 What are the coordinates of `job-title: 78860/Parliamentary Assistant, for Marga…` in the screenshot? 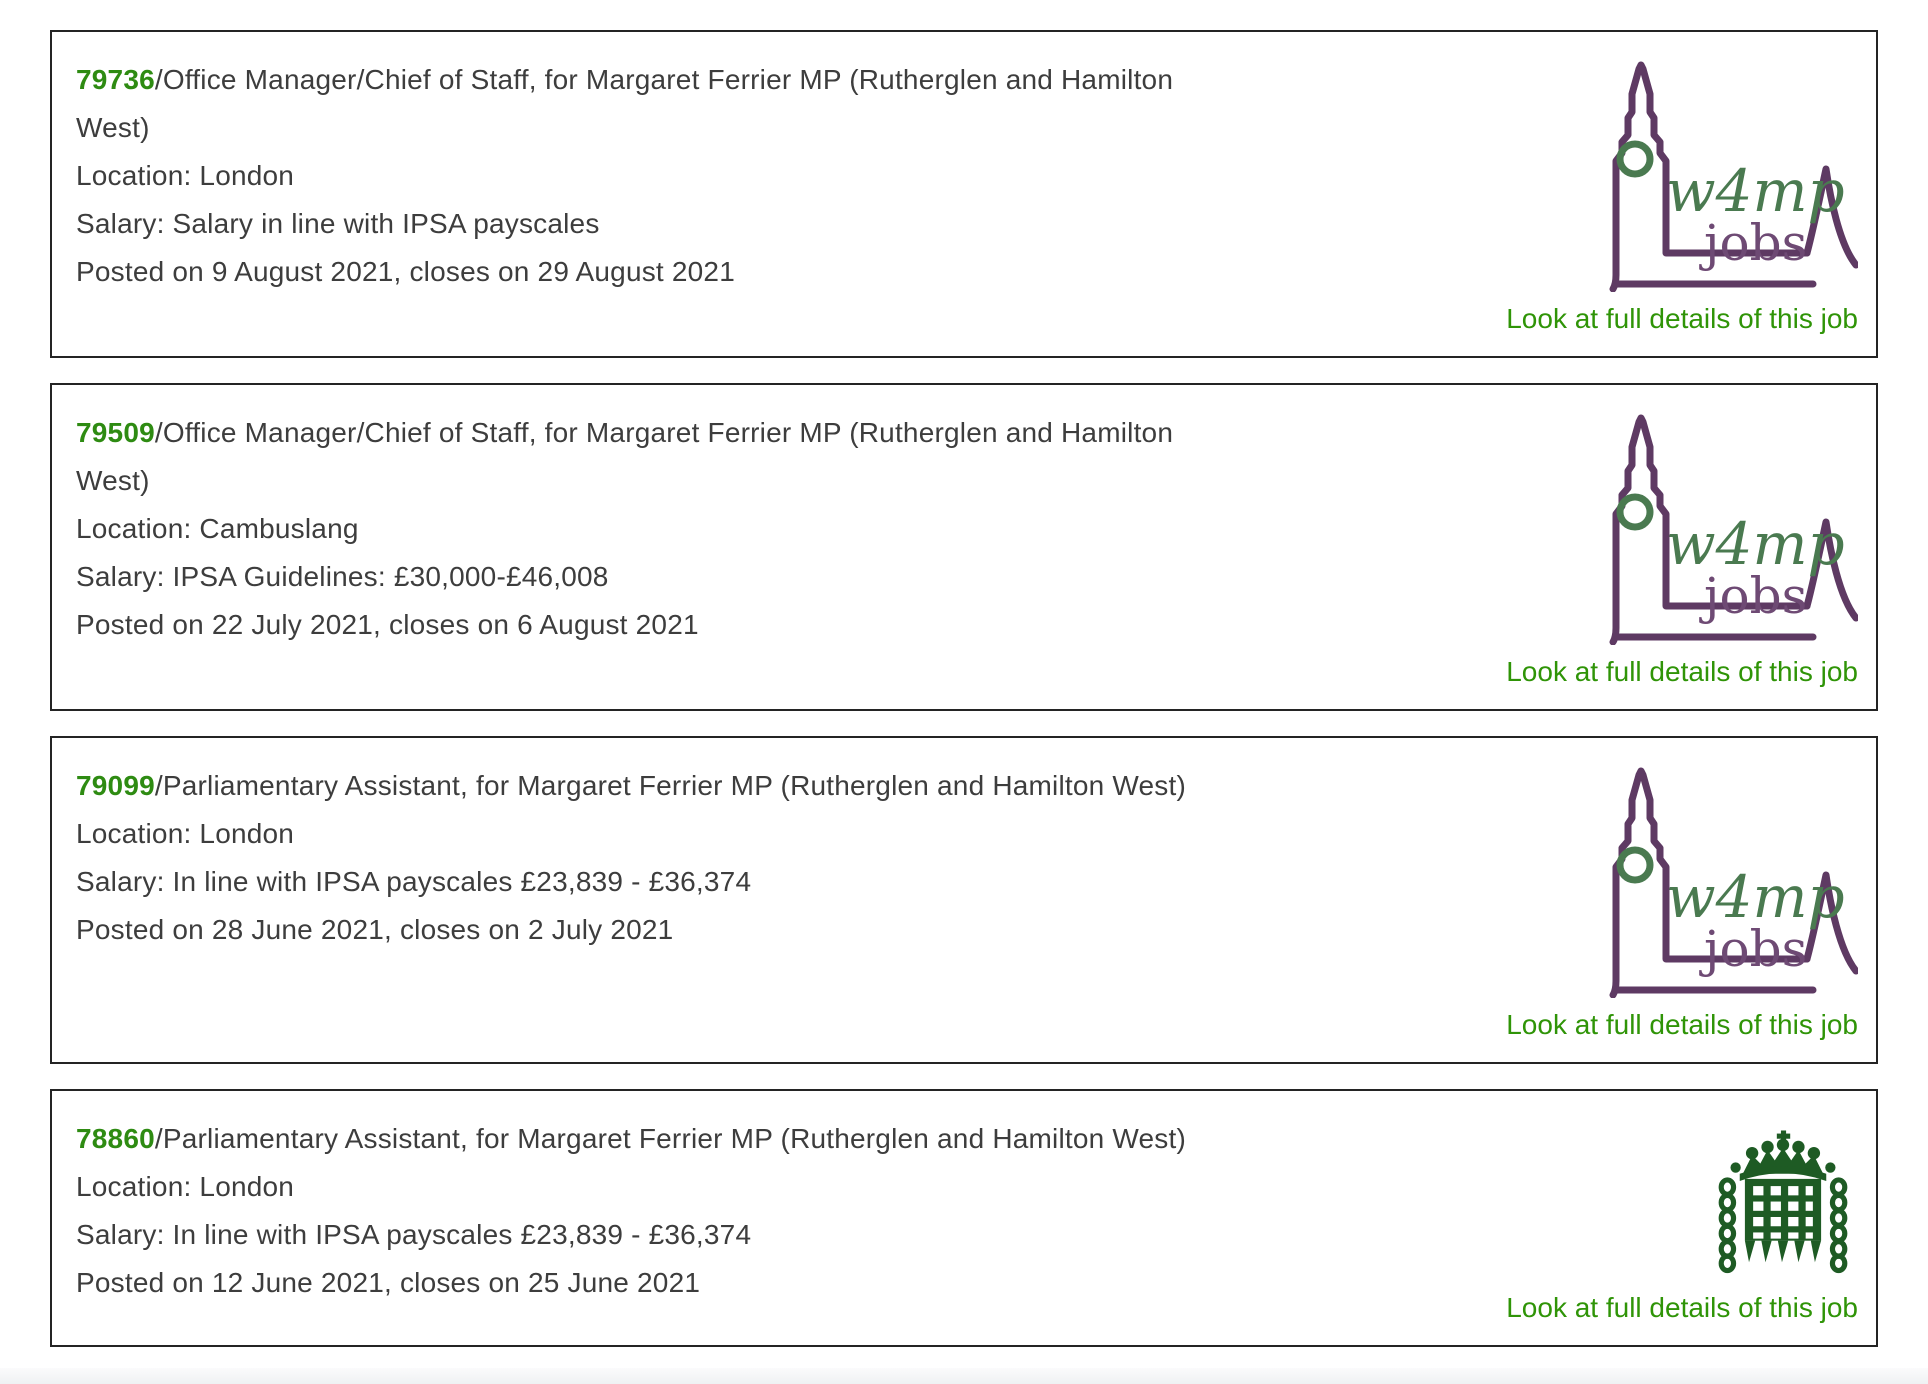 It's located at (631, 1139).